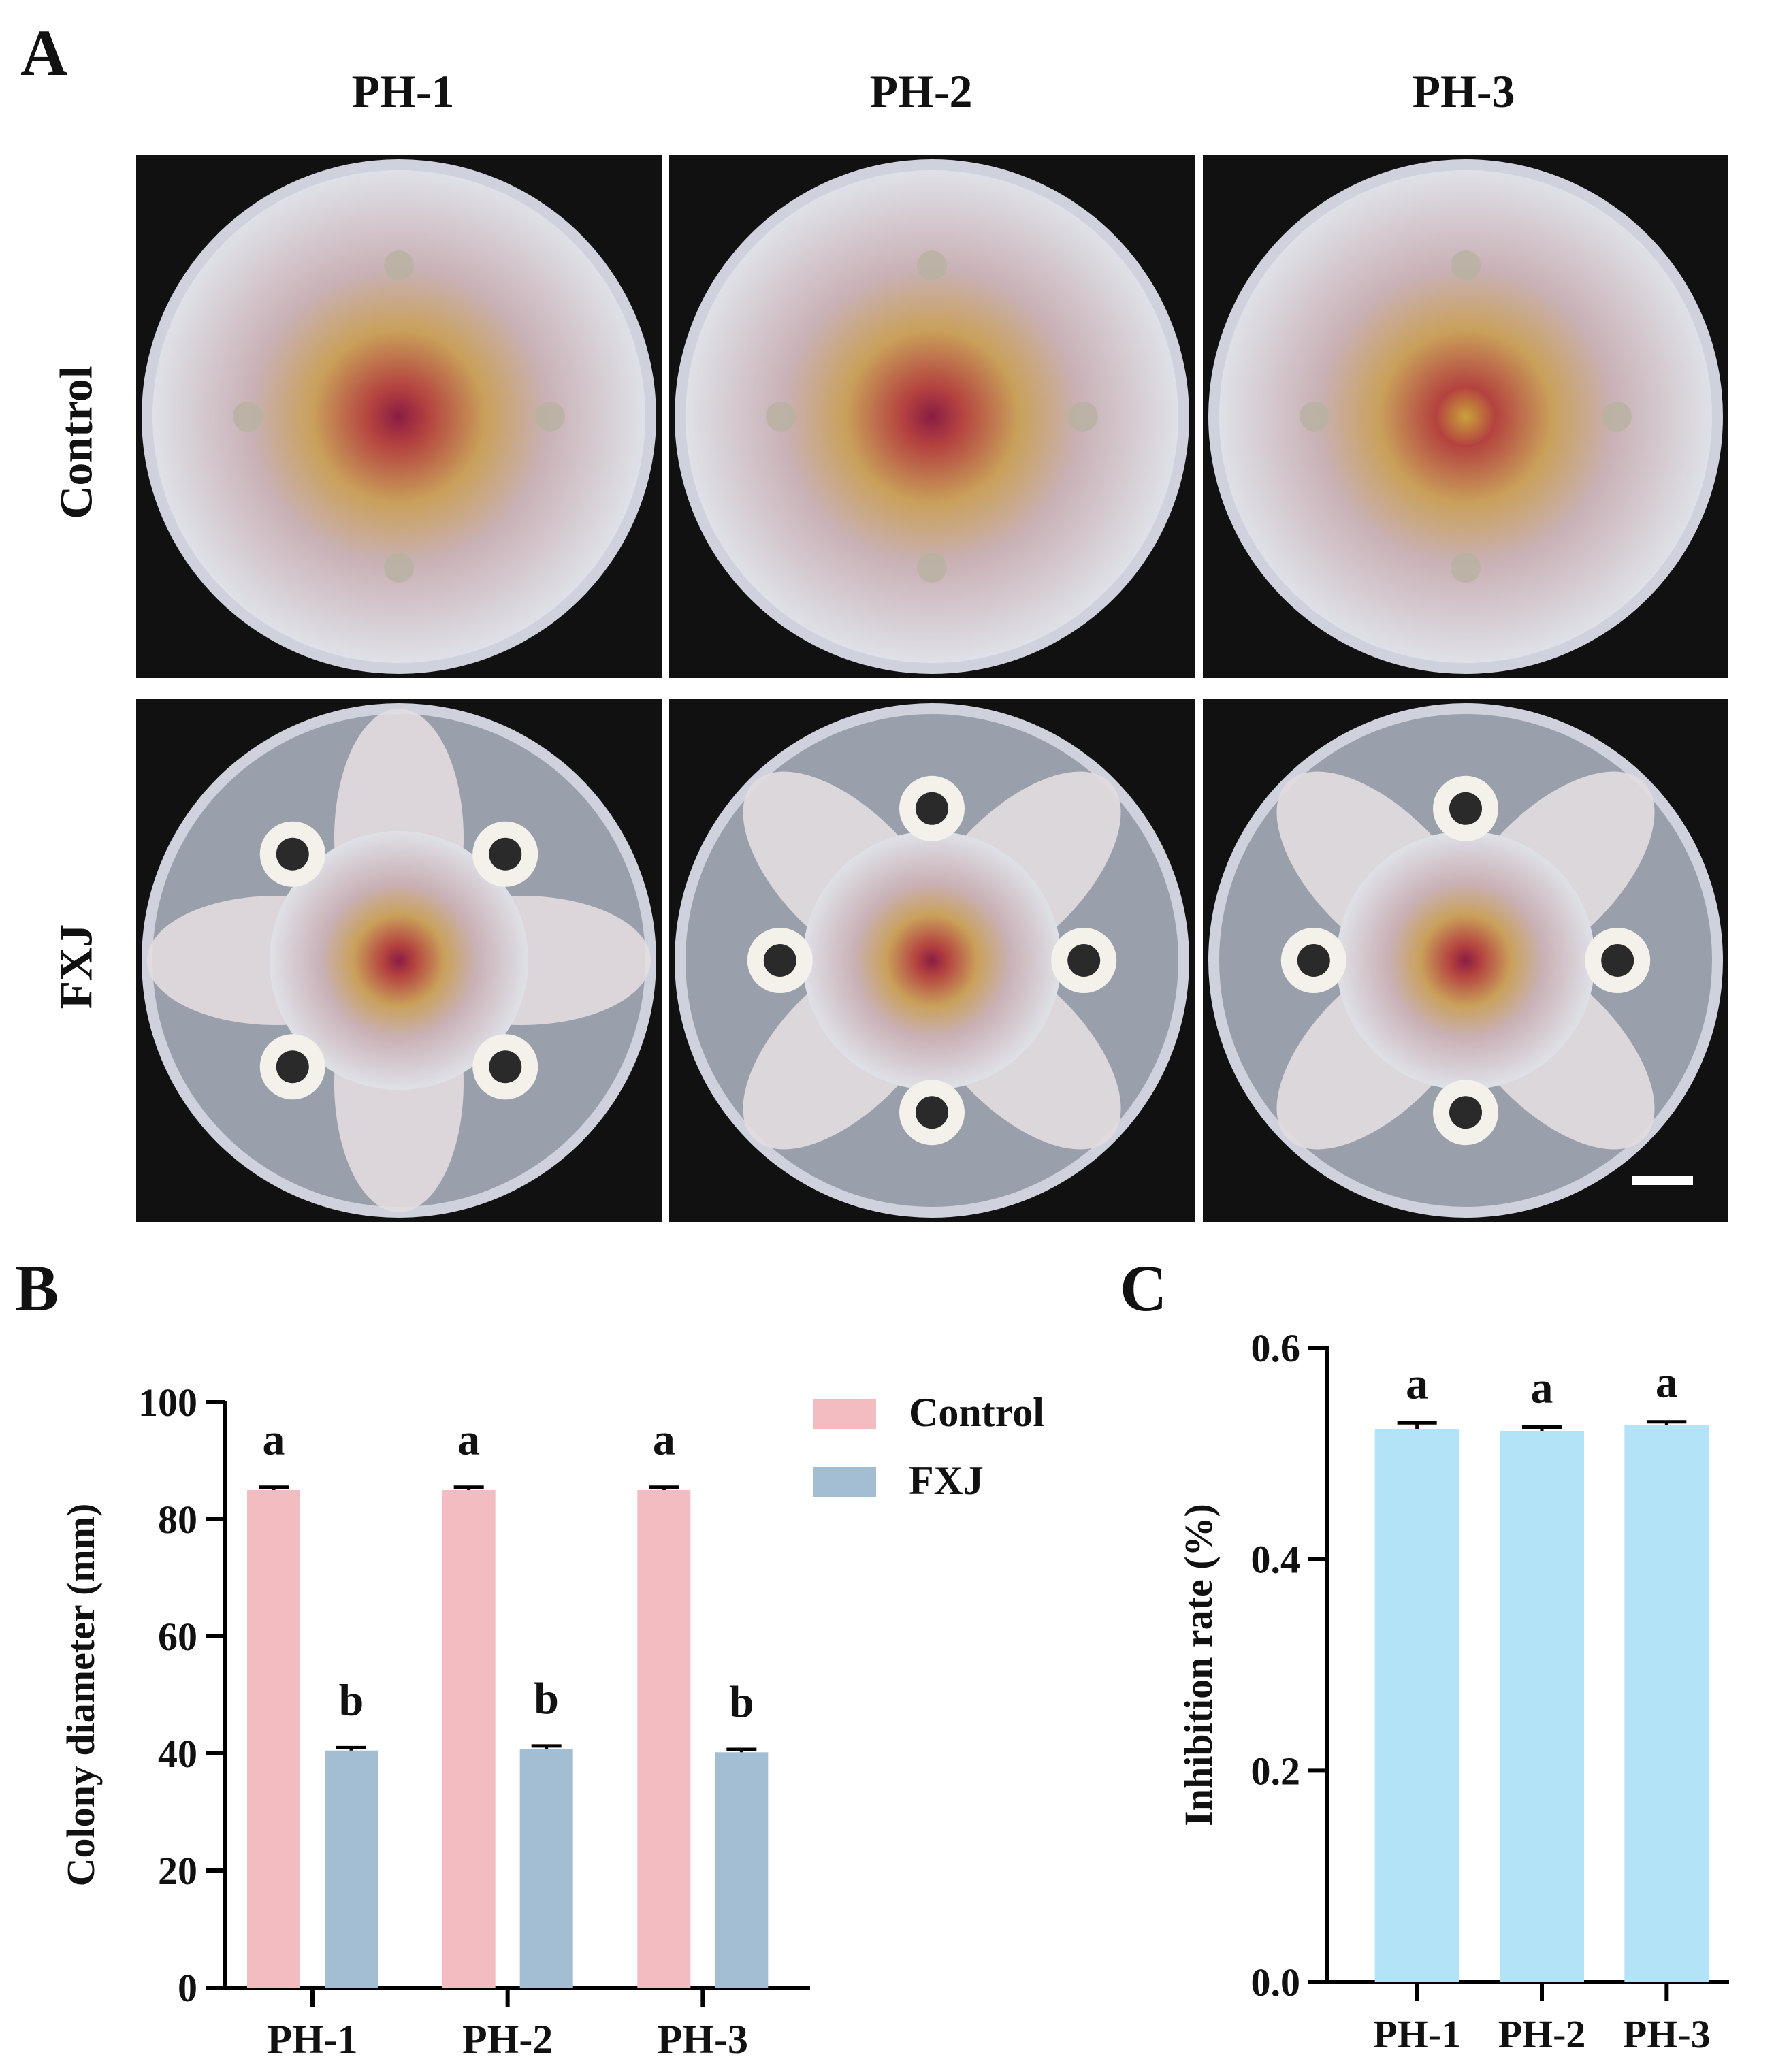 This screenshot has width=1774, height=2072. I want to click on panel-c-letter: C, so click(1143, 1288).